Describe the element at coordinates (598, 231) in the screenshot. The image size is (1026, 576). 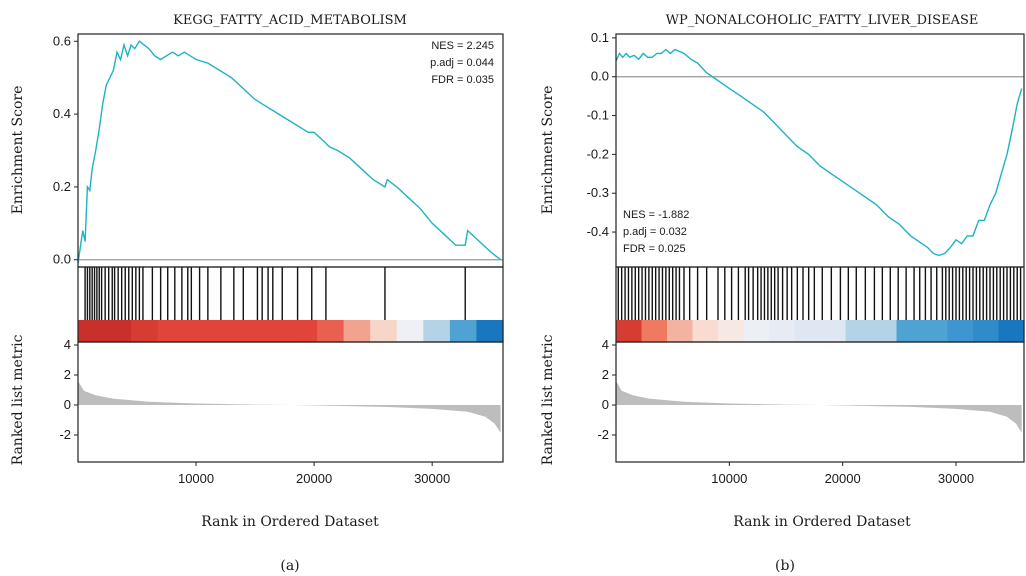
I see `y-tick-label: -0.4` at that location.